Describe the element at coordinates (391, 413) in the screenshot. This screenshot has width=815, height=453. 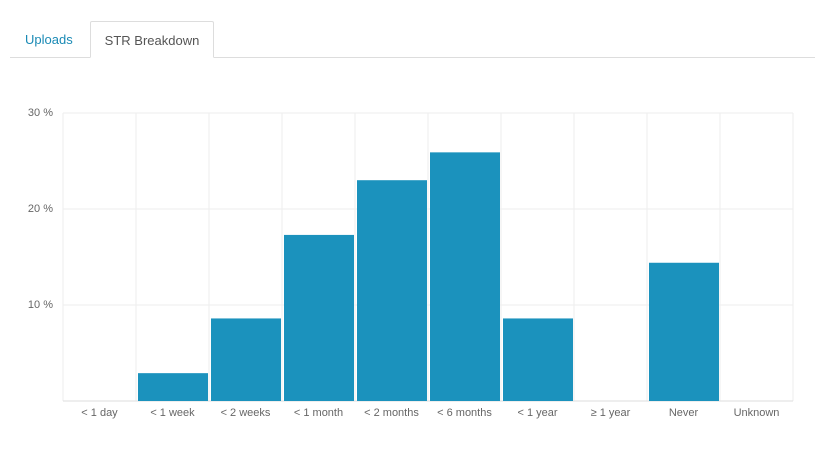
I see `x-tick-label: < 2 months` at that location.